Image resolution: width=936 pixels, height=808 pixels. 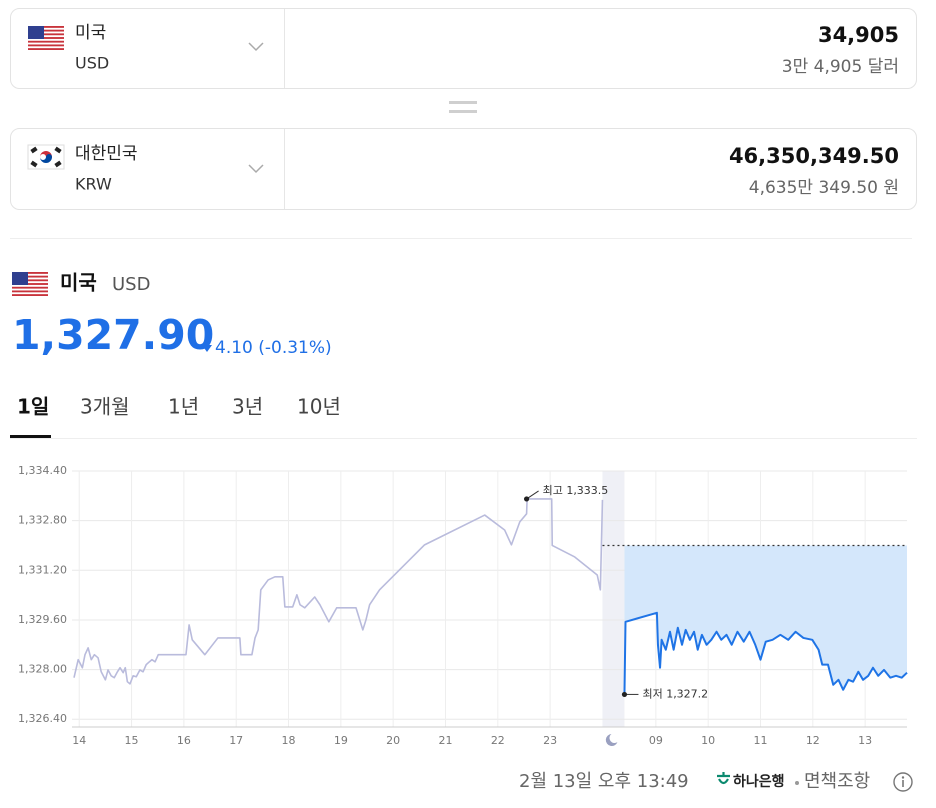 I want to click on y-tick-label: 1,326.40, so click(x=42, y=718).